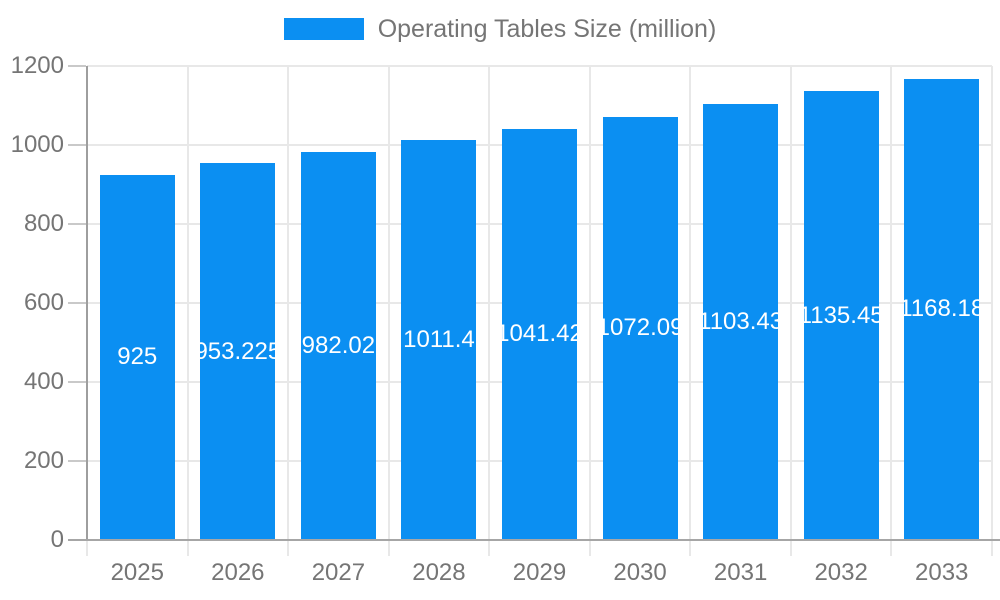  Describe the element at coordinates (137, 572) in the screenshot. I see `x-axis-label: 2025` at that location.